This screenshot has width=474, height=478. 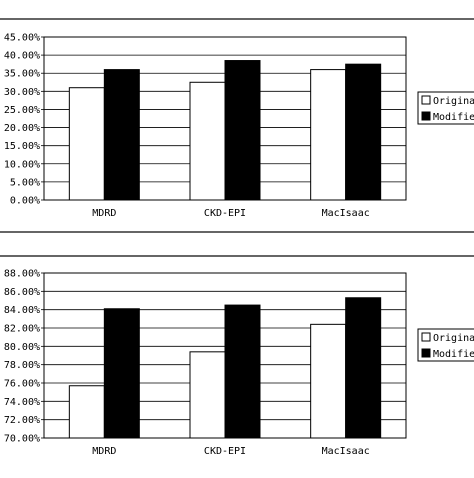 I want to click on y-tick-label: 30.00%, so click(x=22, y=92).